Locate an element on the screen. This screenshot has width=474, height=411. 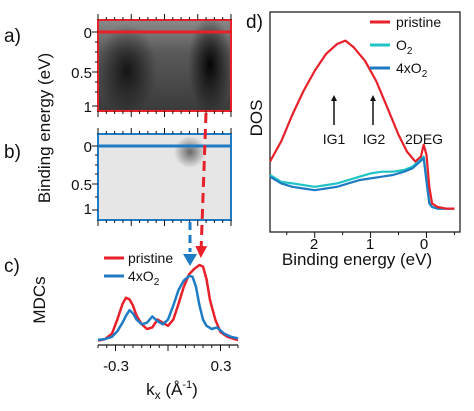
panel-label-d: d) is located at coordinates (254, 22).